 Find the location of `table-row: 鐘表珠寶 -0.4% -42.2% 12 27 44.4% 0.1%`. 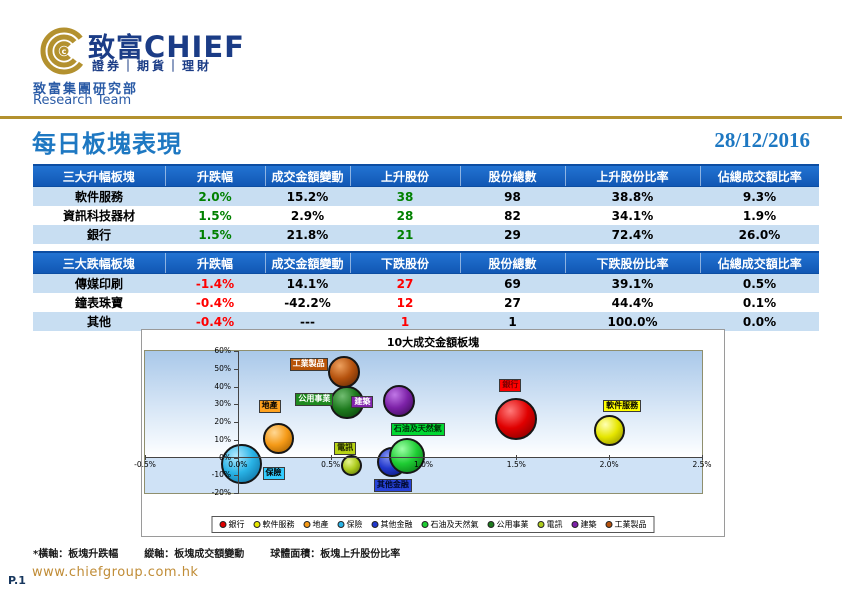

table-row: 鐘表珠寶 -0.4% -42.2% 12 27 44.4% 0.1% is located at coordinates (426, 302).